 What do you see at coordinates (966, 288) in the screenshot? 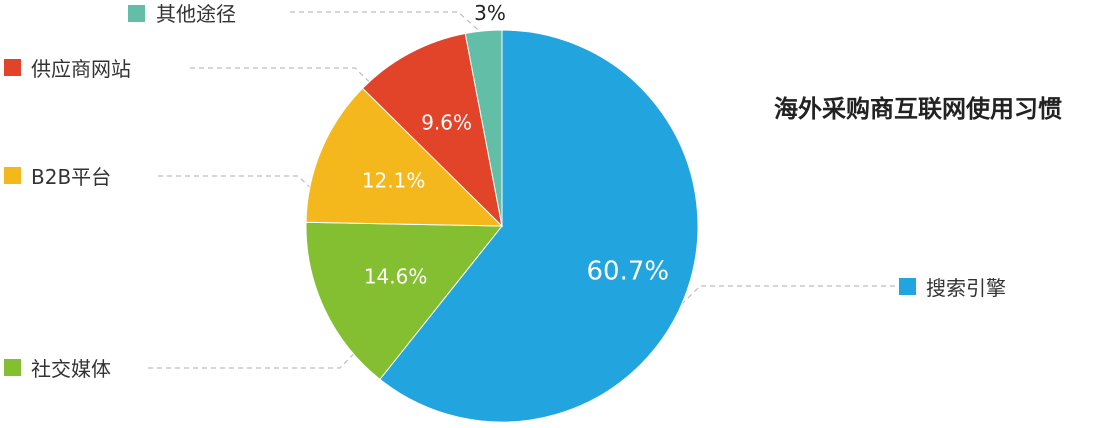
I see `legend-label: 搜索引擎` at bounding box center [966, 288].